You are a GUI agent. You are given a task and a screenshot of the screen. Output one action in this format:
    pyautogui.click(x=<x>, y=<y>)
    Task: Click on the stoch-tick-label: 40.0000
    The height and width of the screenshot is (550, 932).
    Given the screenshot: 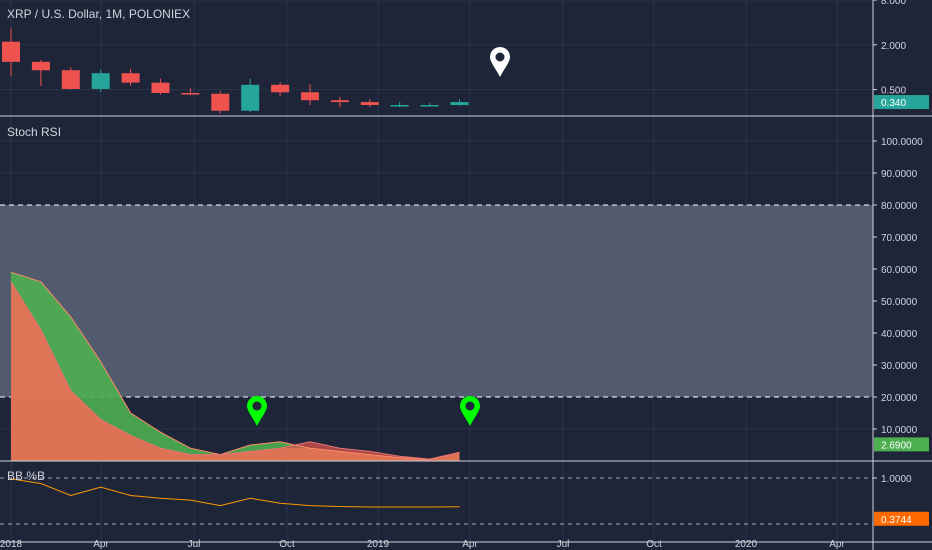 What is the action you would take?
    pyautogui.click(x=899, y=334)
    